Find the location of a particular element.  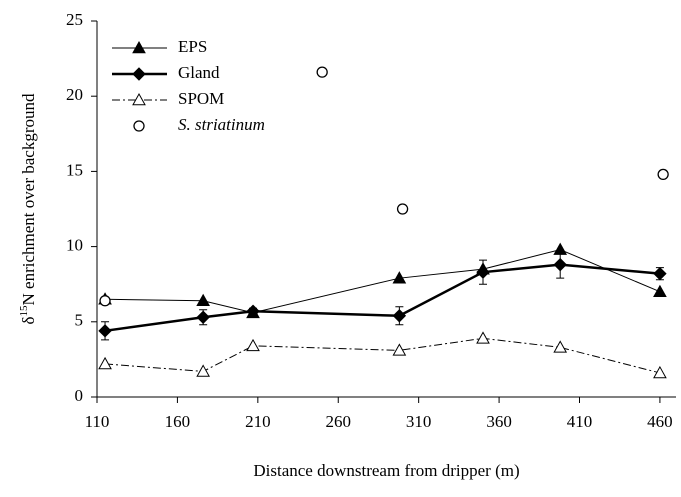

y-axis-label: δ15N enrichment over background is located at coordinates (28, 208).